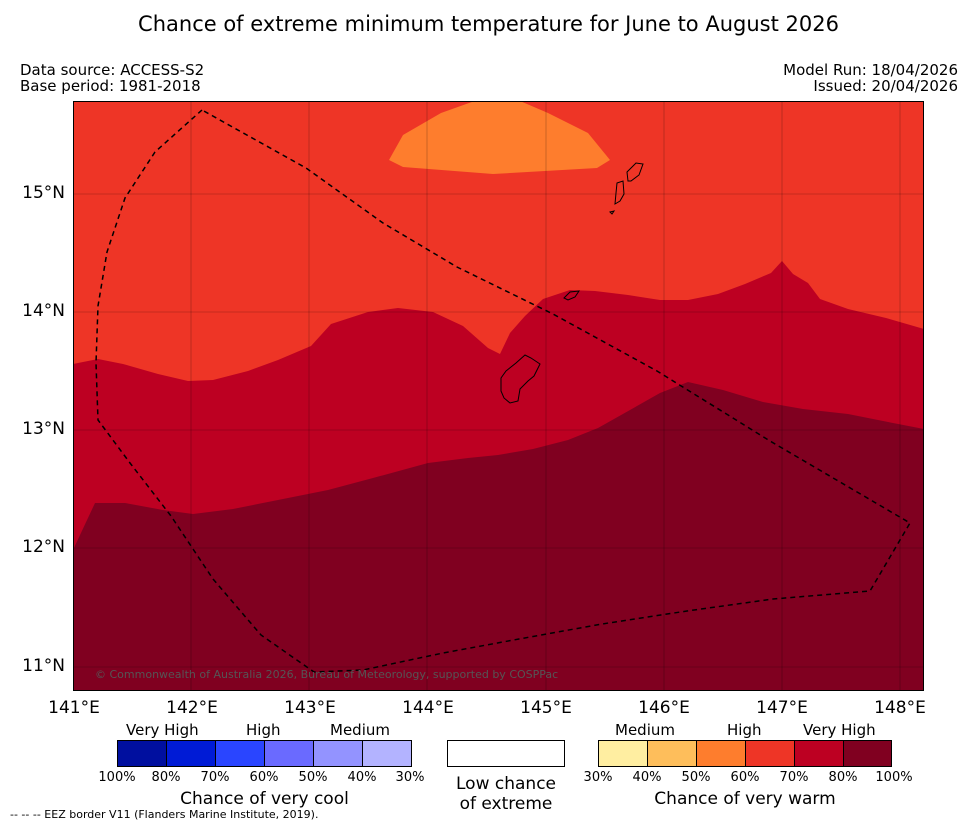 This screenshot has height=827, width=977. Describe the element at coordinates (572, 295) in the screenshot. I see `rota-outline` at that location.